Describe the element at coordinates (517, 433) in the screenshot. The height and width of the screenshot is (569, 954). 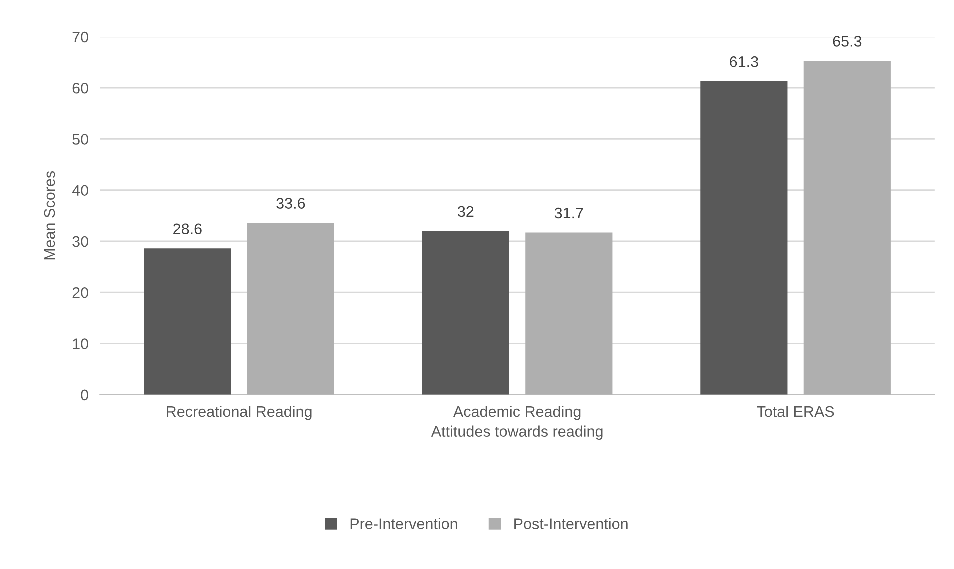
I see `x-axis-title: Attitudes towards reading` at that location.